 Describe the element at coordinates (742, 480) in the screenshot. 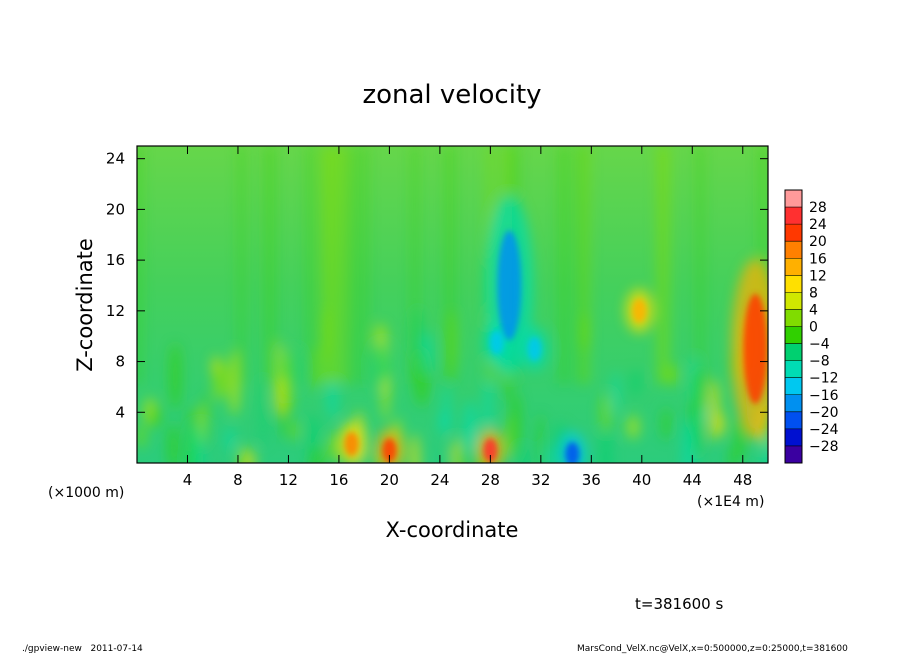

I see `x-tick-label: 48` at that location.